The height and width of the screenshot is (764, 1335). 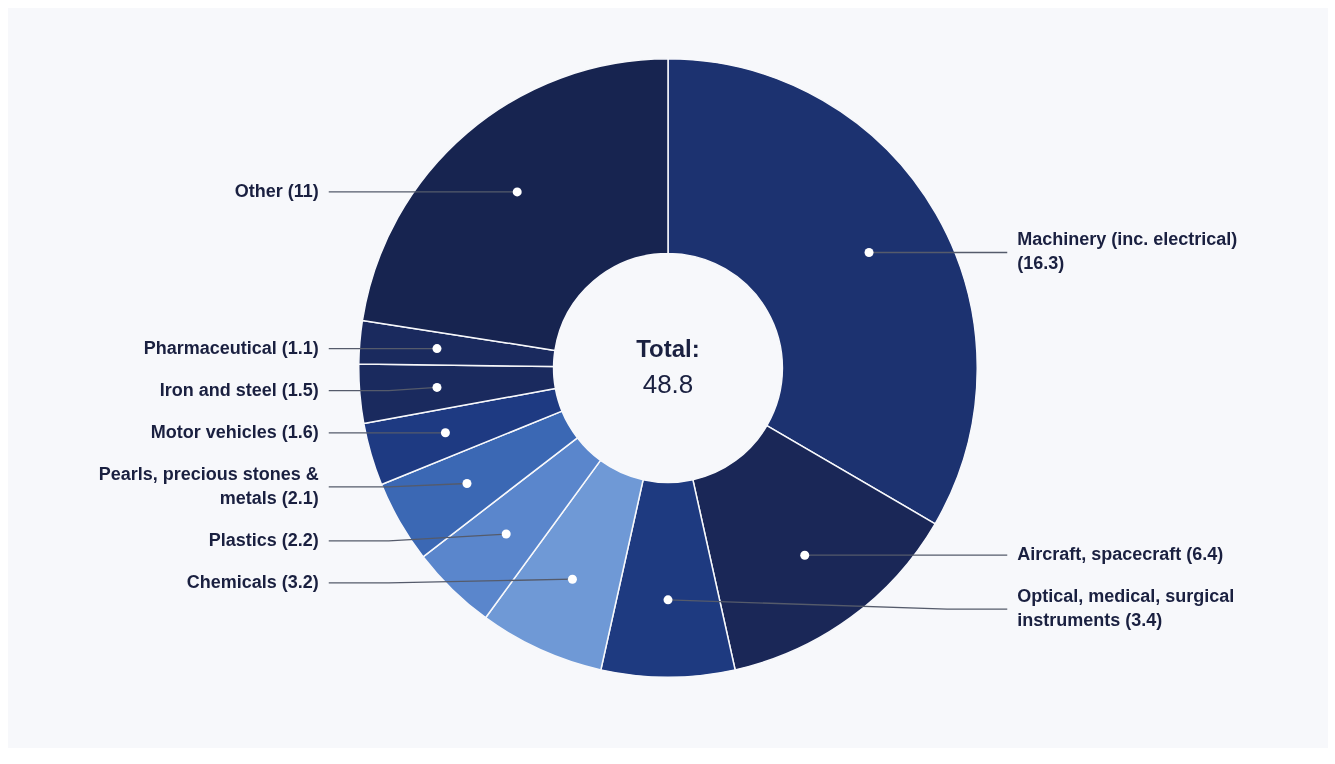 What do you see at coordinates (1127, 239) in the screenshot?
I see `slice-label: Machinery (inc. electrical)` at bounding box center [1127, 239].